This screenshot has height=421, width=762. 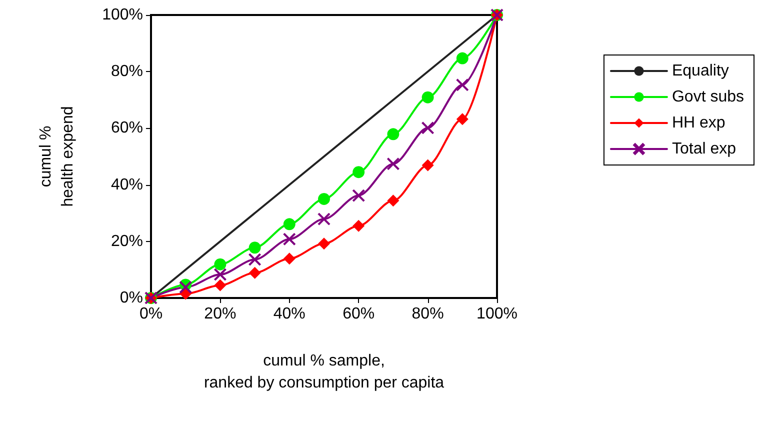 I want to click on x-tick-label: 100%, so click(x=497, y=314).